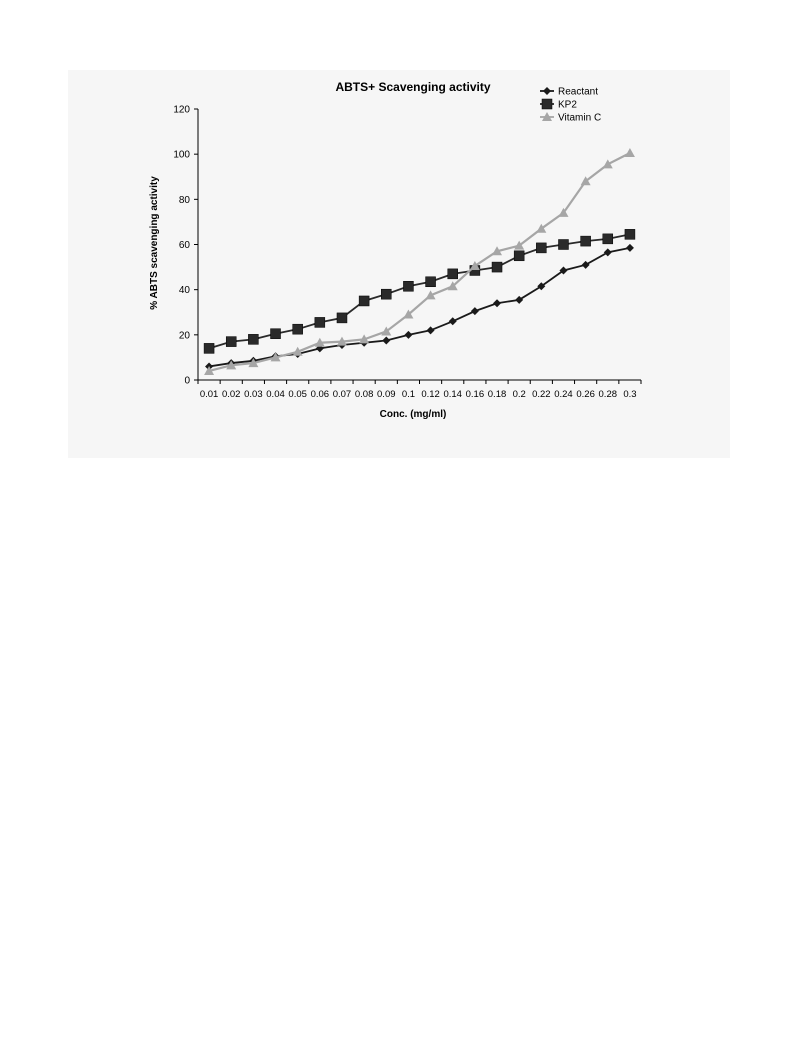 The height and width of the screenshot is (1053, 793). What do you see at coordinates (253, 394) in the screenshot?
I see `x-tick-label: 0.03` at bounding box center [253, 394].